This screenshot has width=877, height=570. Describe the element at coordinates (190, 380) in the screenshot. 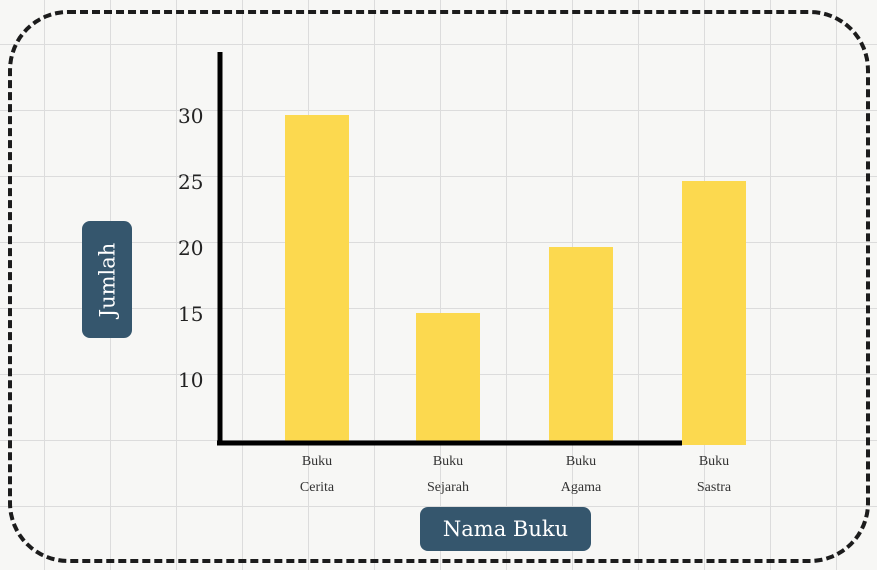

I see `y-tick-label-10: 10` at that location.